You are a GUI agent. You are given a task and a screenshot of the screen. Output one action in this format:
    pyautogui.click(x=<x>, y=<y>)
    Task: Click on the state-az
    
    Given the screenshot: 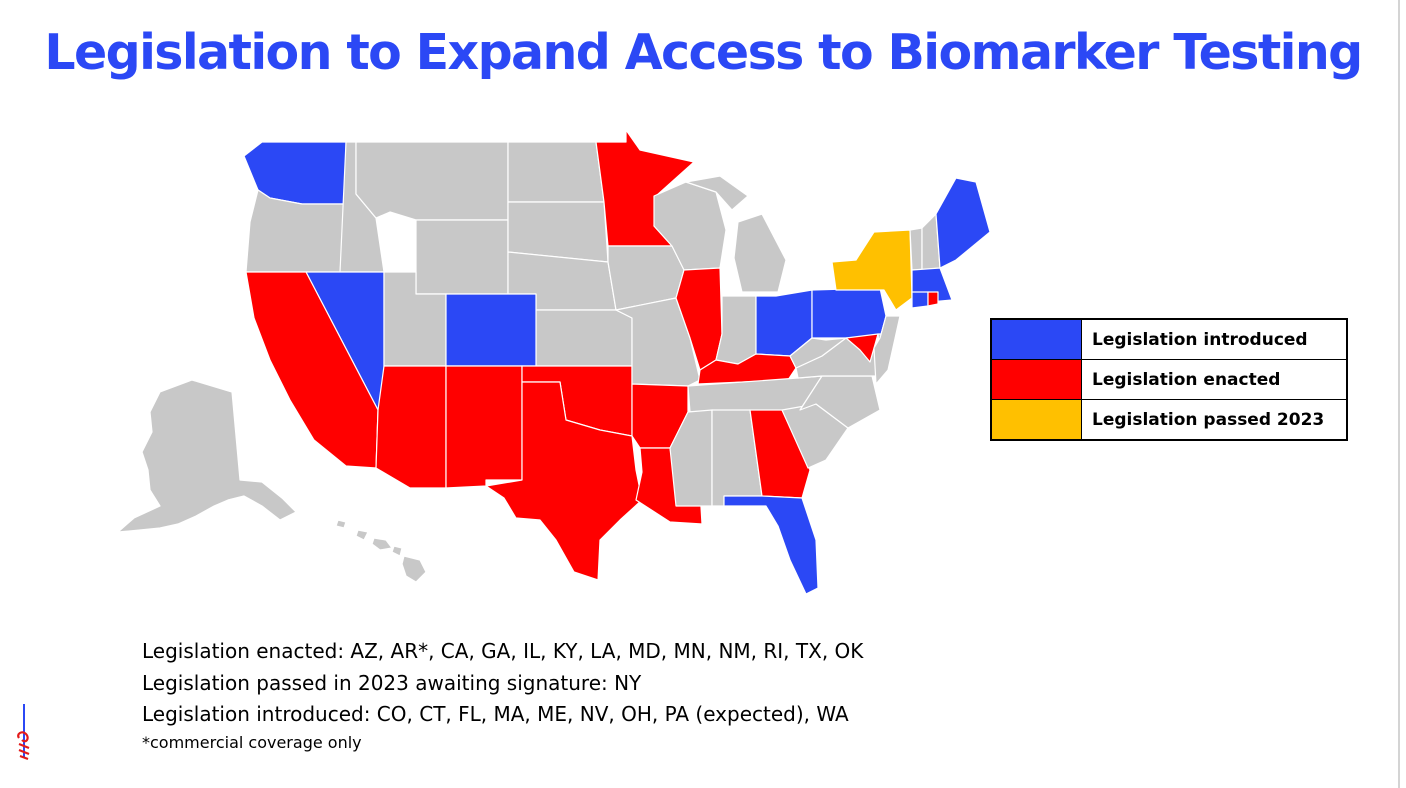 What is the action you would take?
    pyautogui.click(x=411, y=427)
    